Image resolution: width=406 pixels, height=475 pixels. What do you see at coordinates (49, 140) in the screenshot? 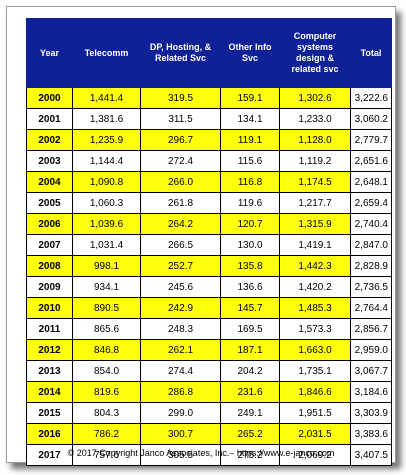
I see `cell-year: 2002` at bounding box center [49, 140].